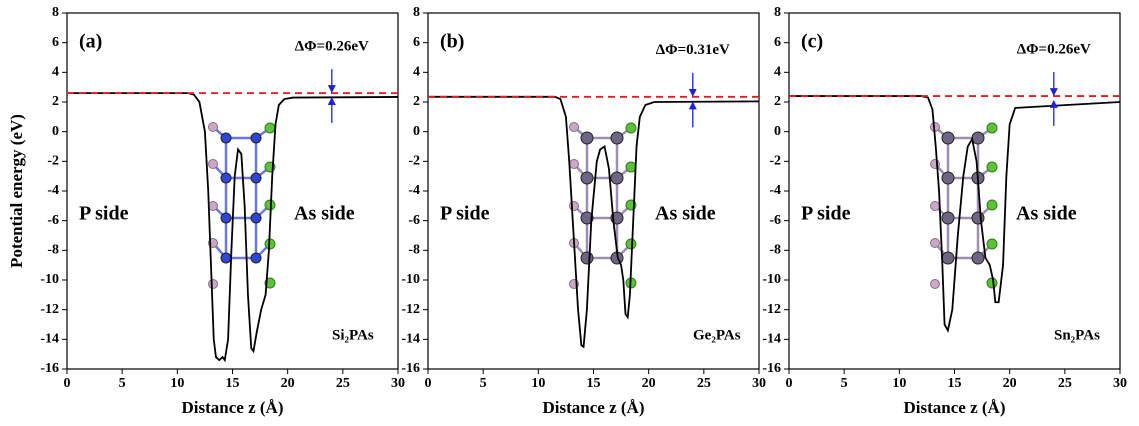 This screenshot has width=1139, height=426. Describe the element at coordinates (49, 339) in the screenshot. I see `y-tick-label: -14` at that location.